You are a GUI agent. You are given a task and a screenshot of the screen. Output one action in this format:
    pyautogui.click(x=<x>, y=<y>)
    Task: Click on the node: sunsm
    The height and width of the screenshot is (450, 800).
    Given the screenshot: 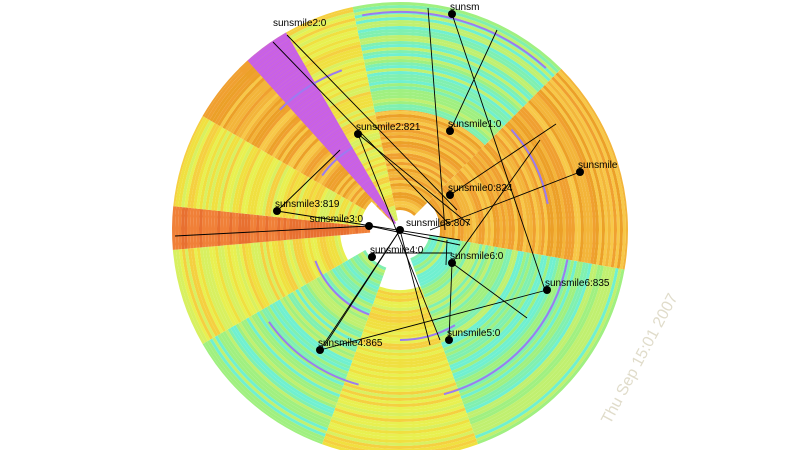 What is the action you would take?
    pyautogui.click(x=463, y=10)
    